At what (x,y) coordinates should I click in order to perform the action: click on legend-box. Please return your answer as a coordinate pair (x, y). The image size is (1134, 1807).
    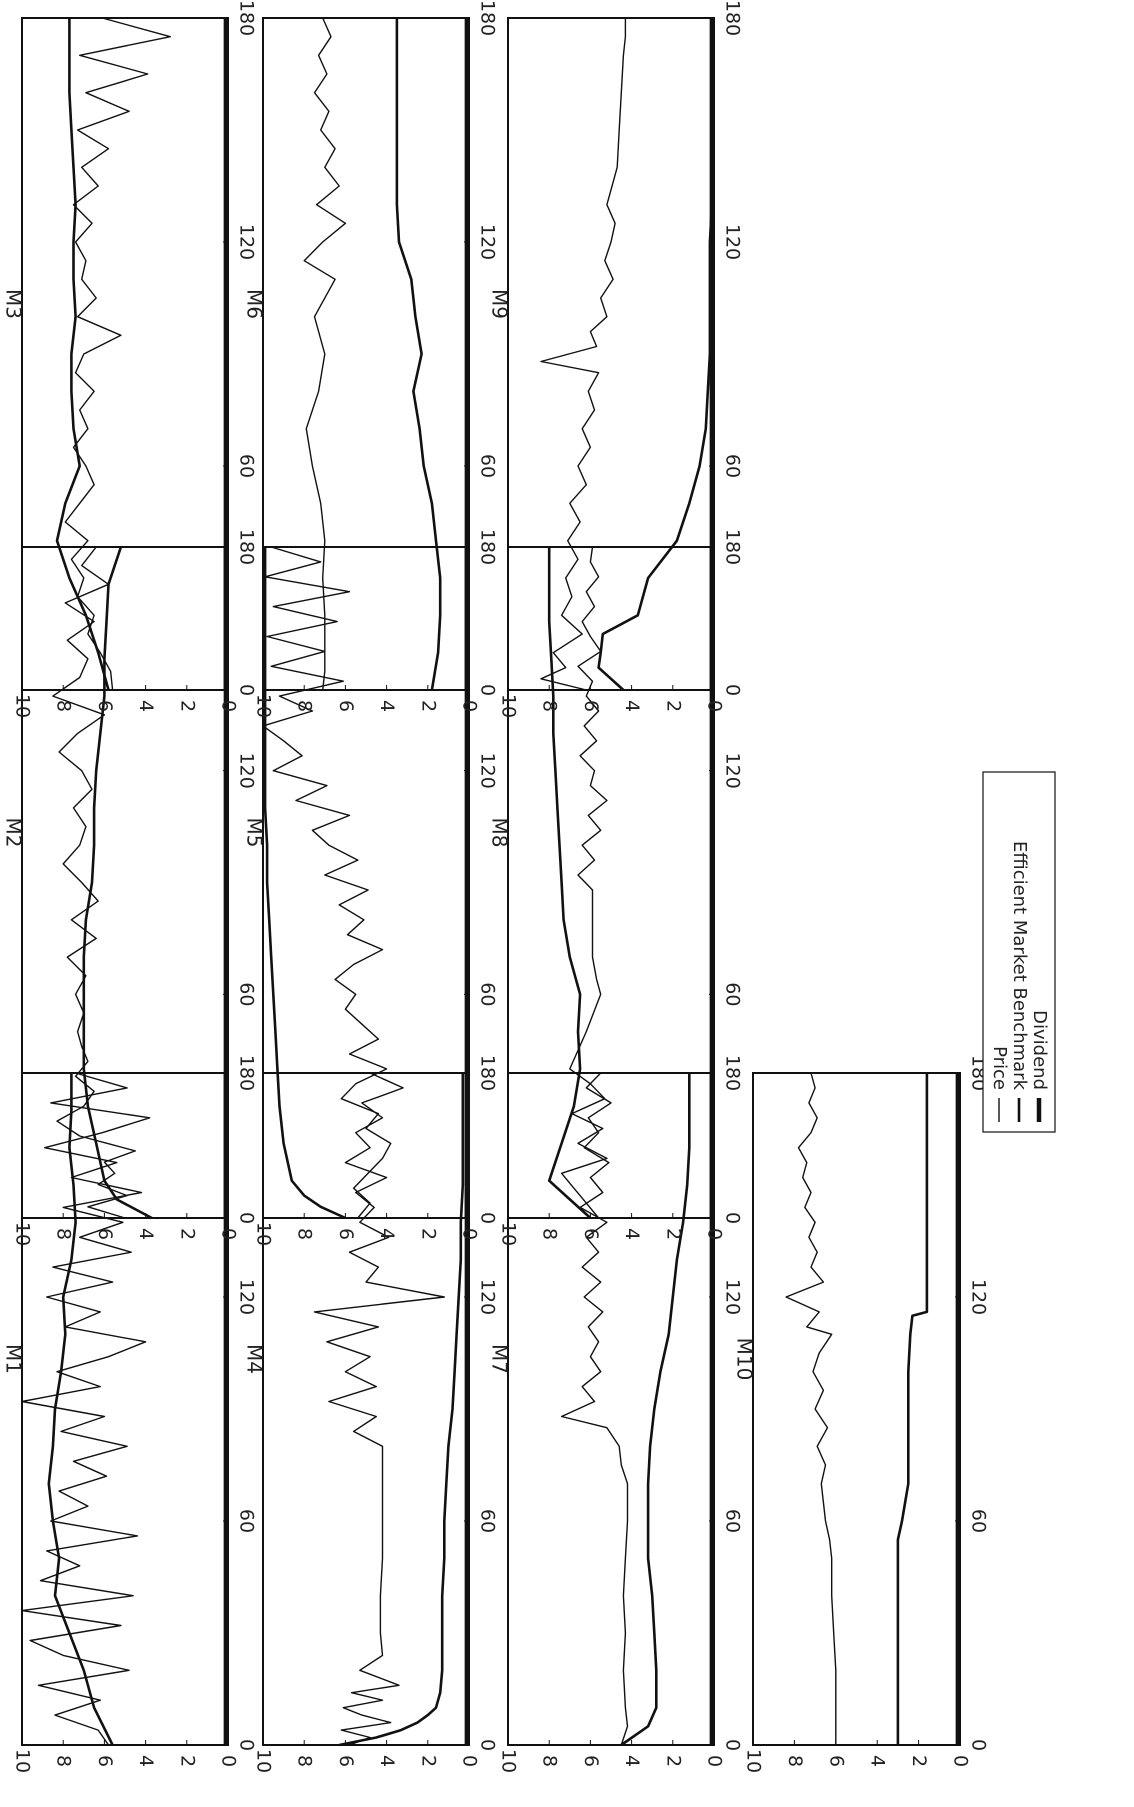
    Looking at the image, I should click on (1019, 952).